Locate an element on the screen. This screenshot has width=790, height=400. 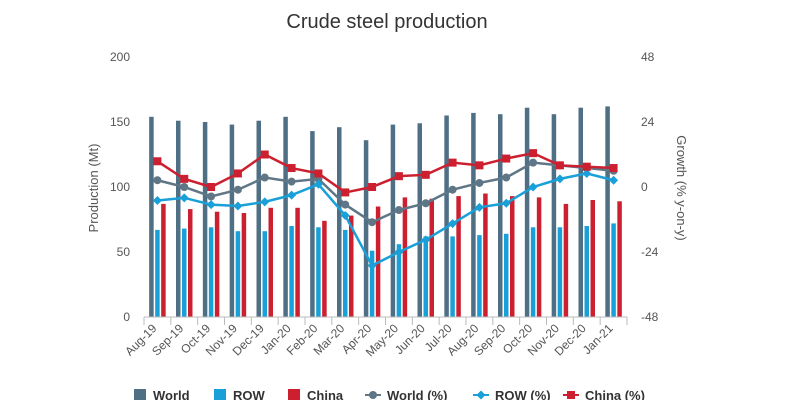
legend: World ROW China World (%) ROW (%) China (%) is located at coordinates (389, 394).